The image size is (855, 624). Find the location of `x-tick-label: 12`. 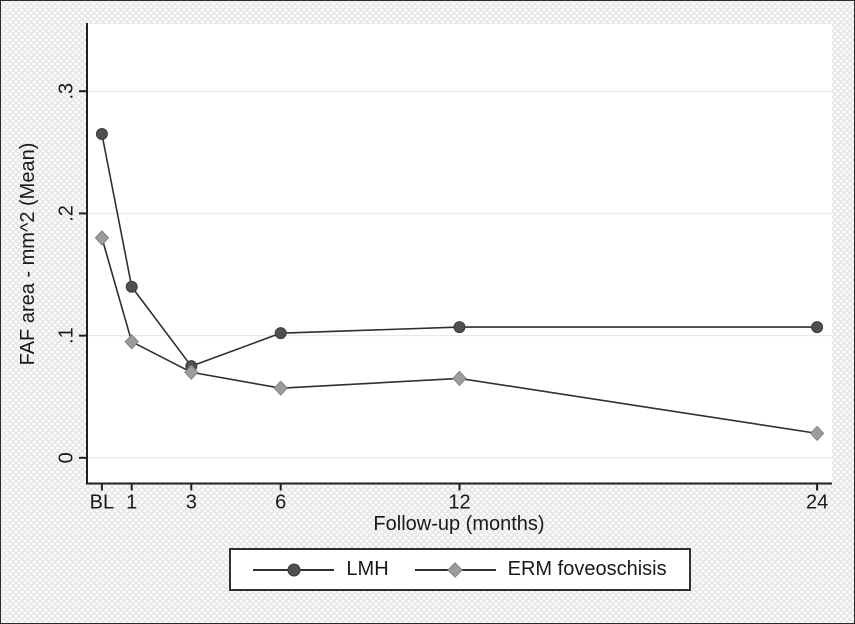

x-tick-label: 12 is located at coordinates (459, 503).